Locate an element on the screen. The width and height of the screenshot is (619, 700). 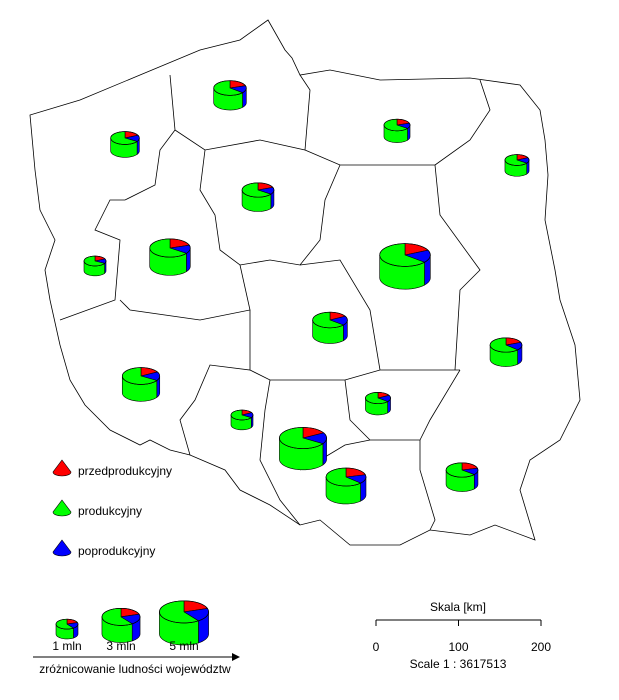
legend-label: przedprodukcyjny is located at coordinates (125, 471).